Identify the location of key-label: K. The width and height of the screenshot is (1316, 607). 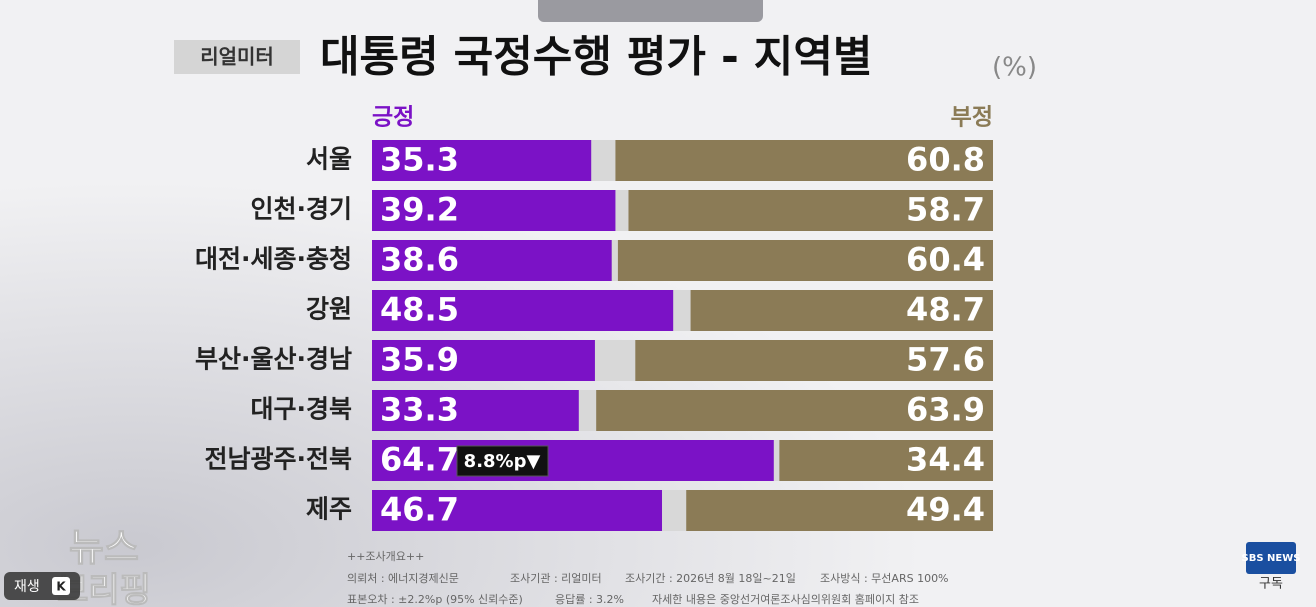
(61, 587).